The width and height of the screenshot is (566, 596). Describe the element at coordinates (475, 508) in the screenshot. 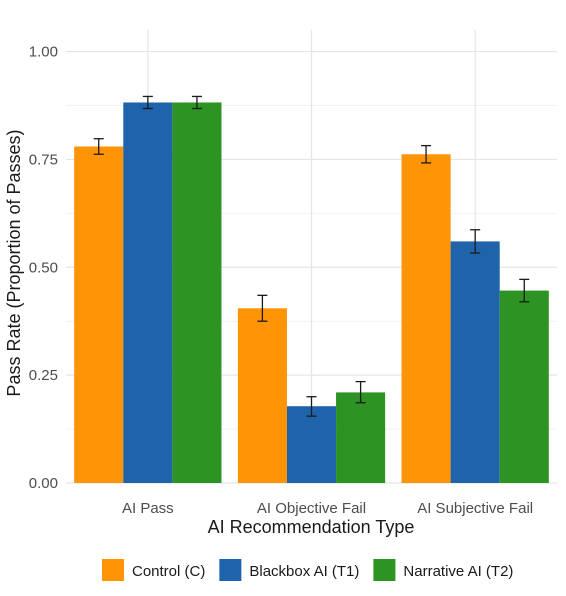

I see `x-tick-label: AI Subjective Fail` at that location.